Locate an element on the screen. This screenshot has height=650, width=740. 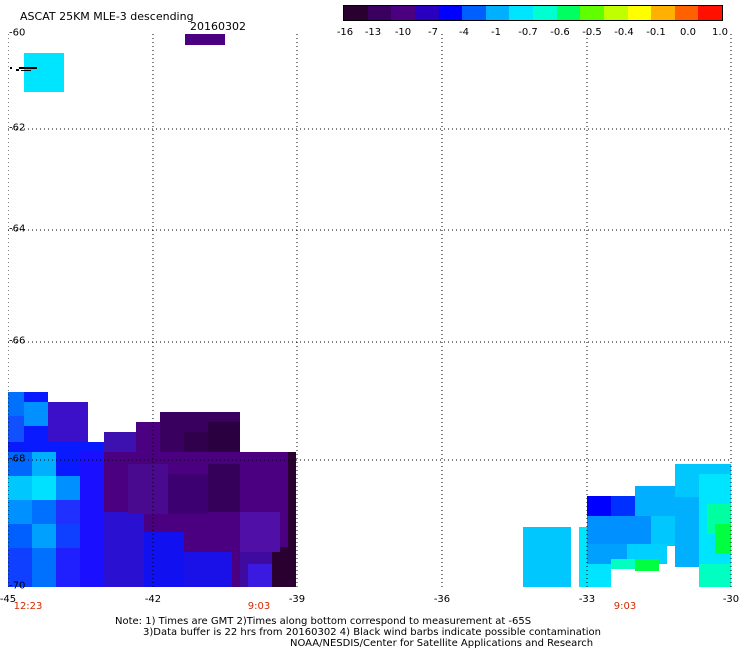
lat-label-66: -66 is located at coordinates (17, 341).